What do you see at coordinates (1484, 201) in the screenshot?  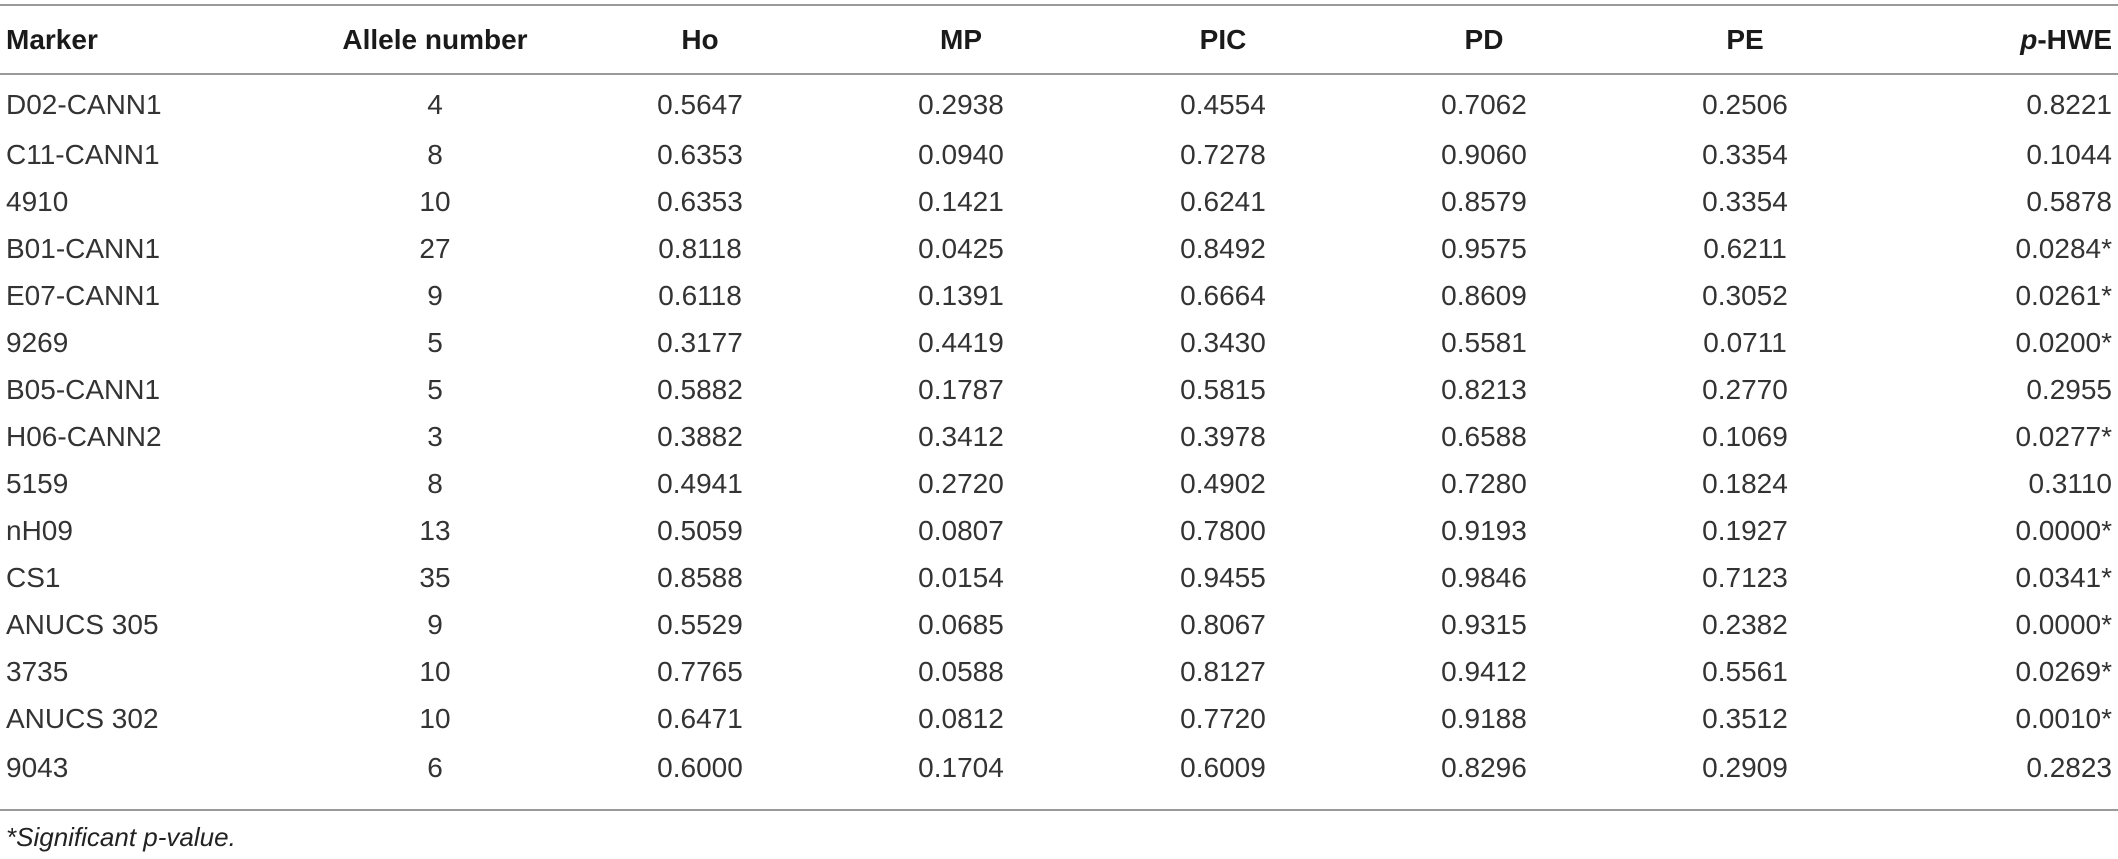 I see `cell-pd: 0.8579` at bounding box center [1484, 201].